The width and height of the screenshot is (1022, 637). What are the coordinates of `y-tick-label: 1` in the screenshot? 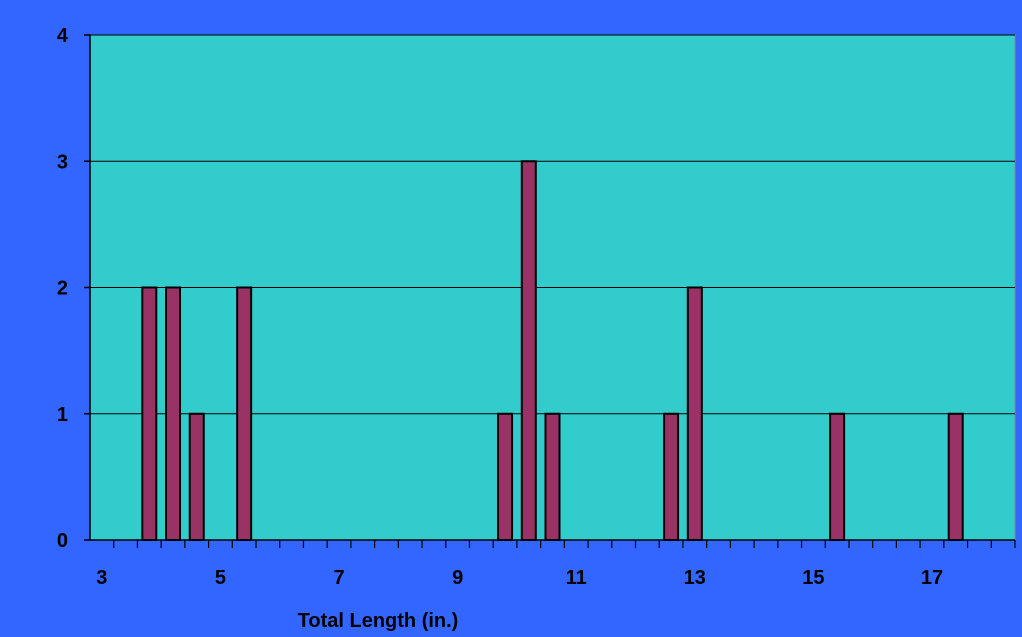 It's located at (62, 415).